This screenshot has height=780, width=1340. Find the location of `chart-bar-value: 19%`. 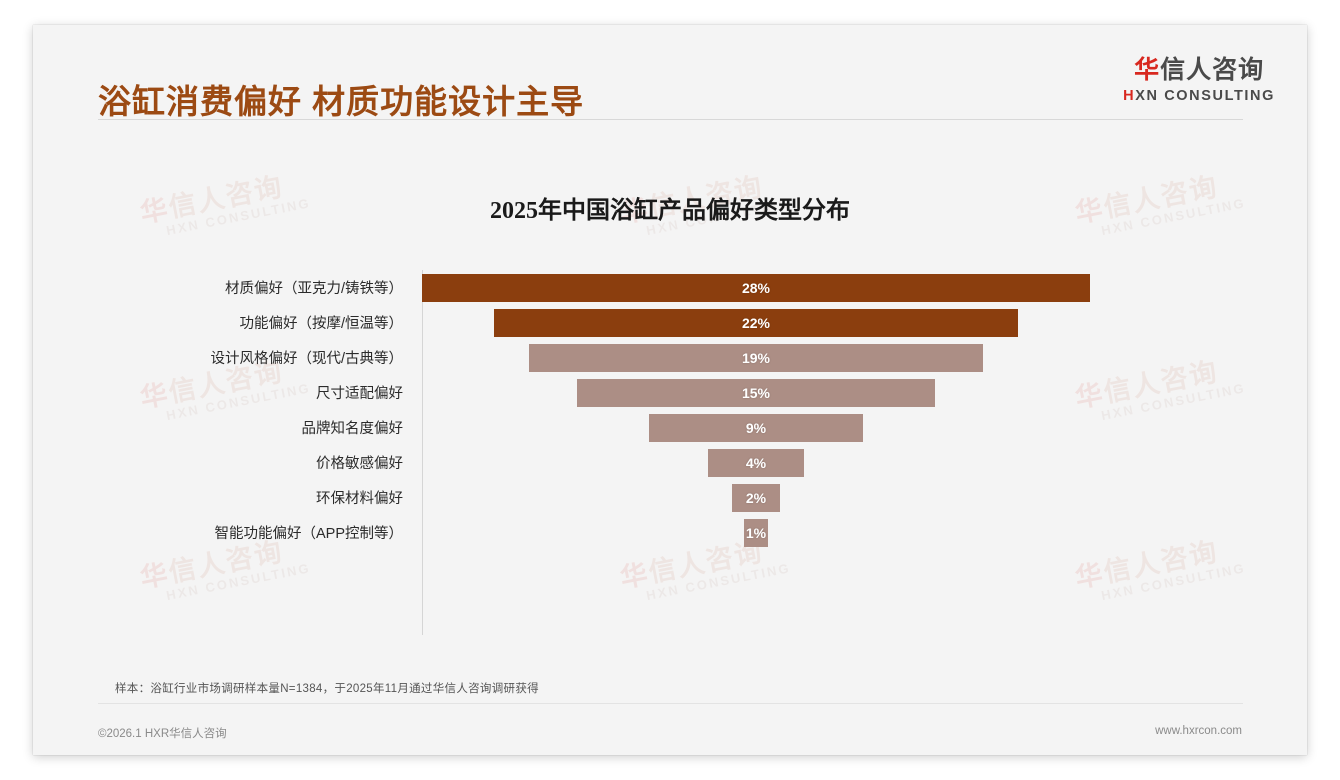

chart-bar-value: 19% is located at coordinates (755, 357).